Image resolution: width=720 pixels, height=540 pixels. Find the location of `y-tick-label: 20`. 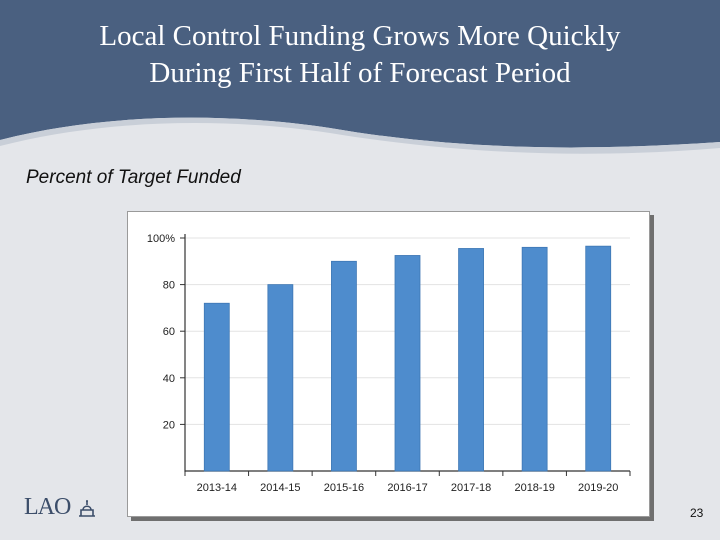

y-tick-label: 20 is located at coordinates (169, 425).